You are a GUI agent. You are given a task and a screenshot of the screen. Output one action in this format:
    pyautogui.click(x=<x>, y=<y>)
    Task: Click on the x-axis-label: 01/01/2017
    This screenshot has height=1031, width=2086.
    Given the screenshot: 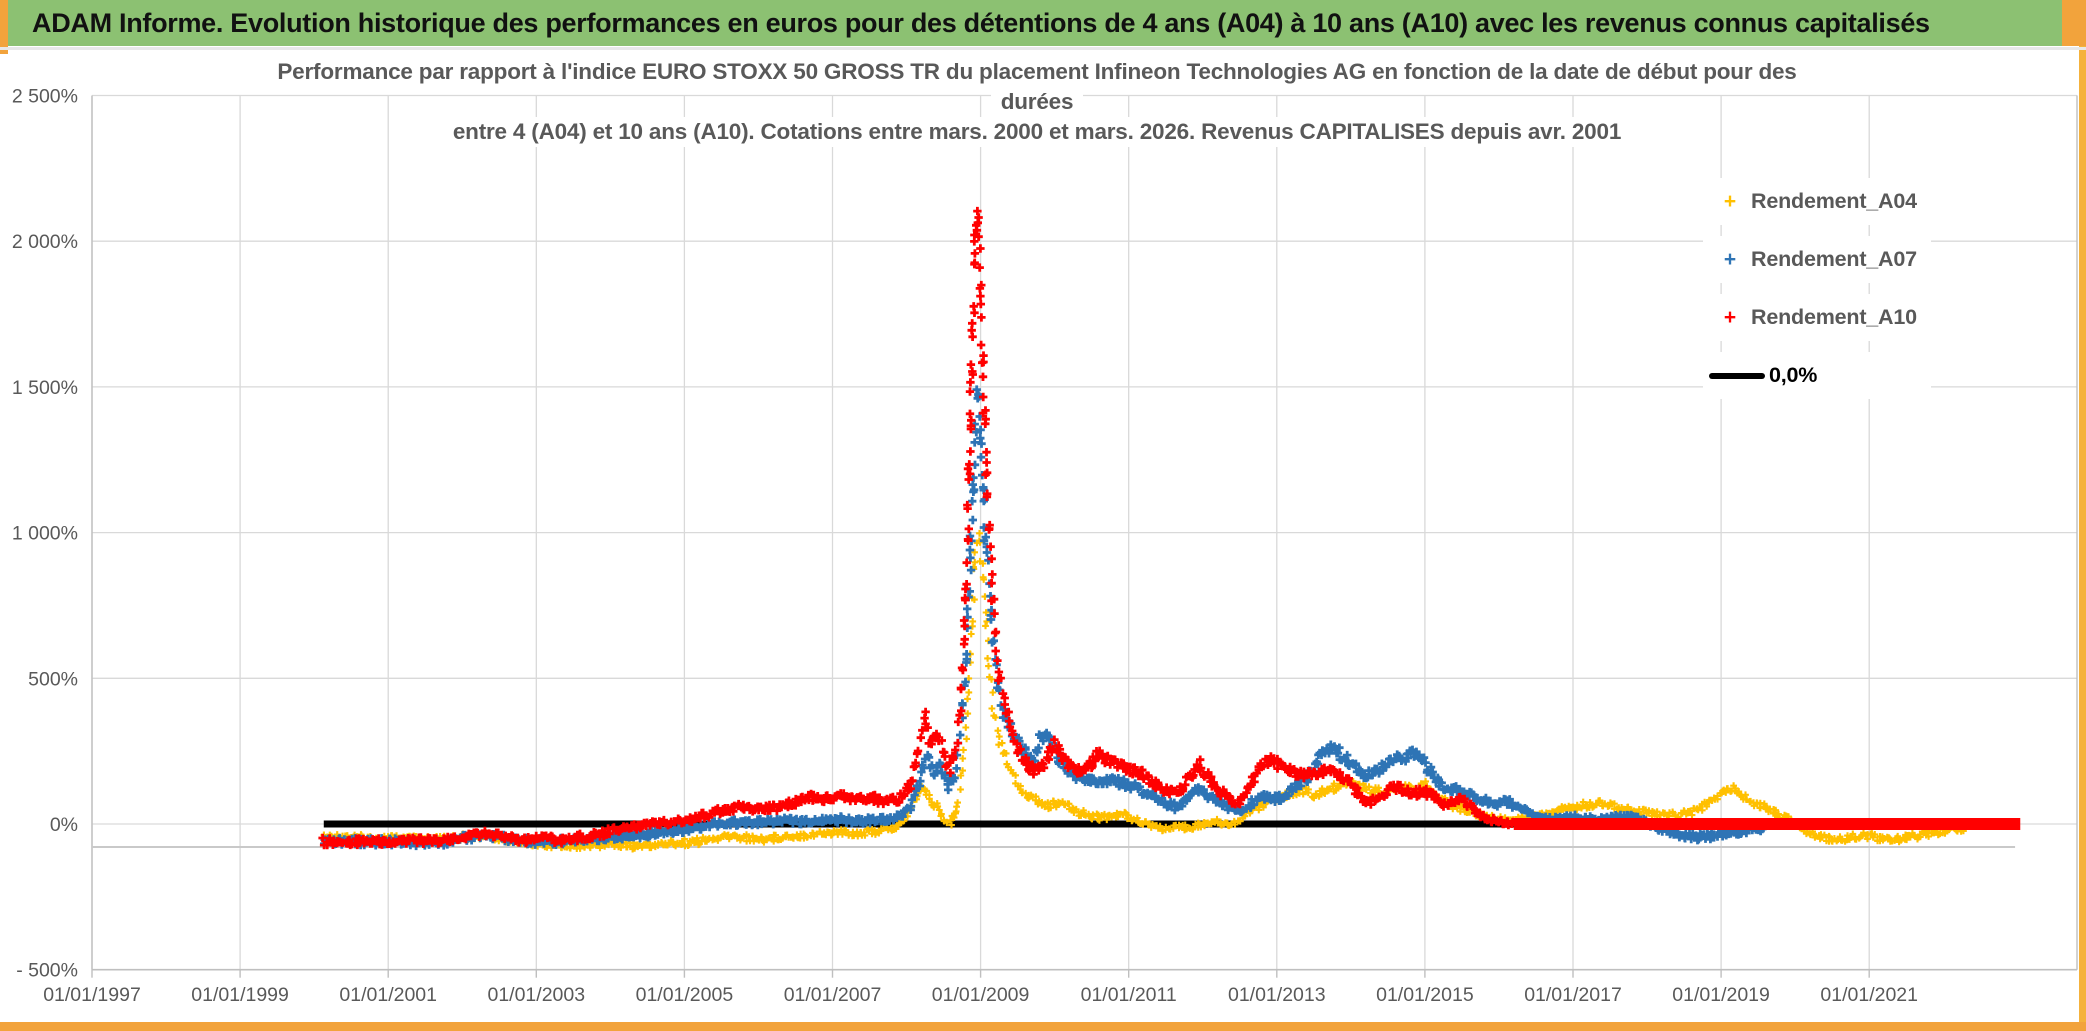 What is the action you would take?
    pyautogui.click(x=1573, y=995)
    